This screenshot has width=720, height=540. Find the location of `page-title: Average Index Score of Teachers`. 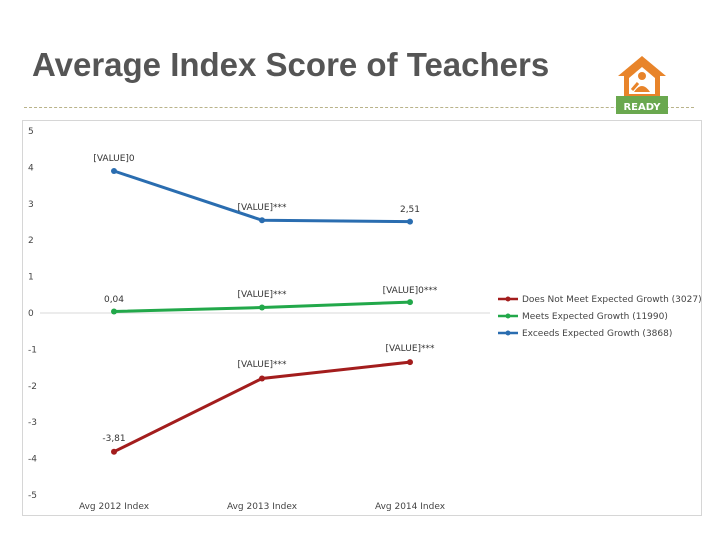

page-title: Average Index Score of Teachers is located at coordinates (291, 64).